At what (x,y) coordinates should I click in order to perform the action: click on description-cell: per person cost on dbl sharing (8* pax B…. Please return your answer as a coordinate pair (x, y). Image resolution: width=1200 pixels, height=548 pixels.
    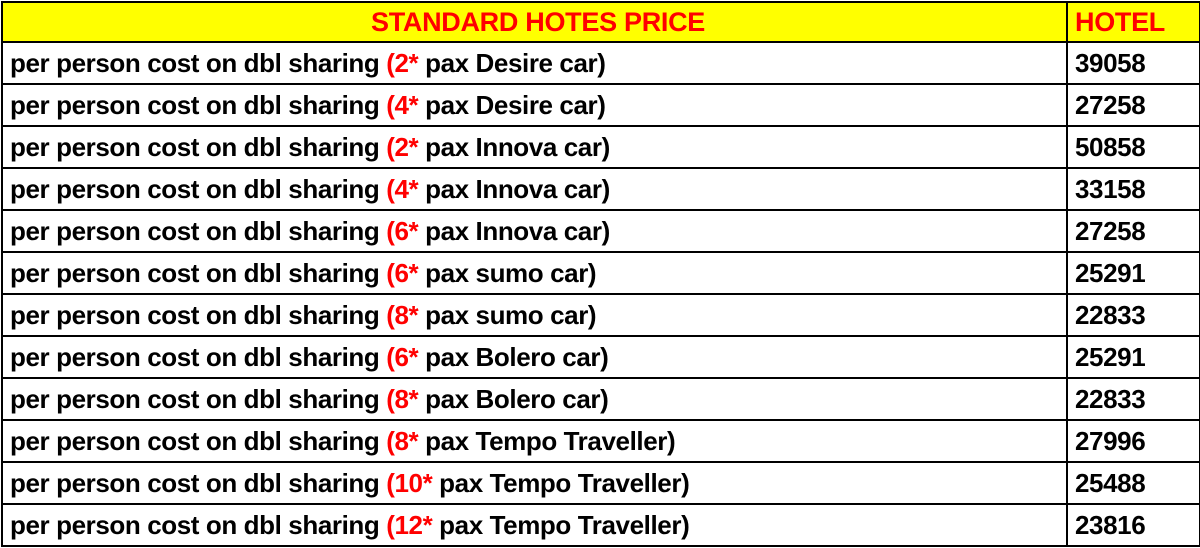
    Looking at the image, I should click on (534, 399).